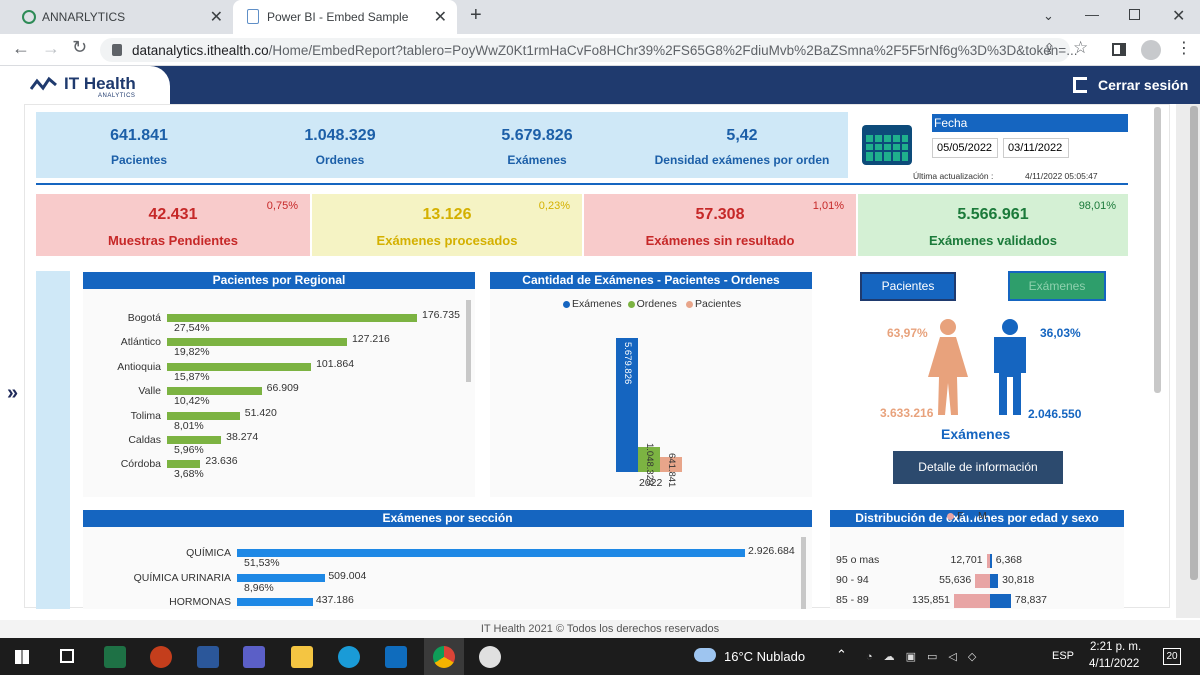  What do you see at coordinates (1116, 647) in the screenshot?
I see `clock-time: 2:21 p. m.` at bounding box center [1116, 647].